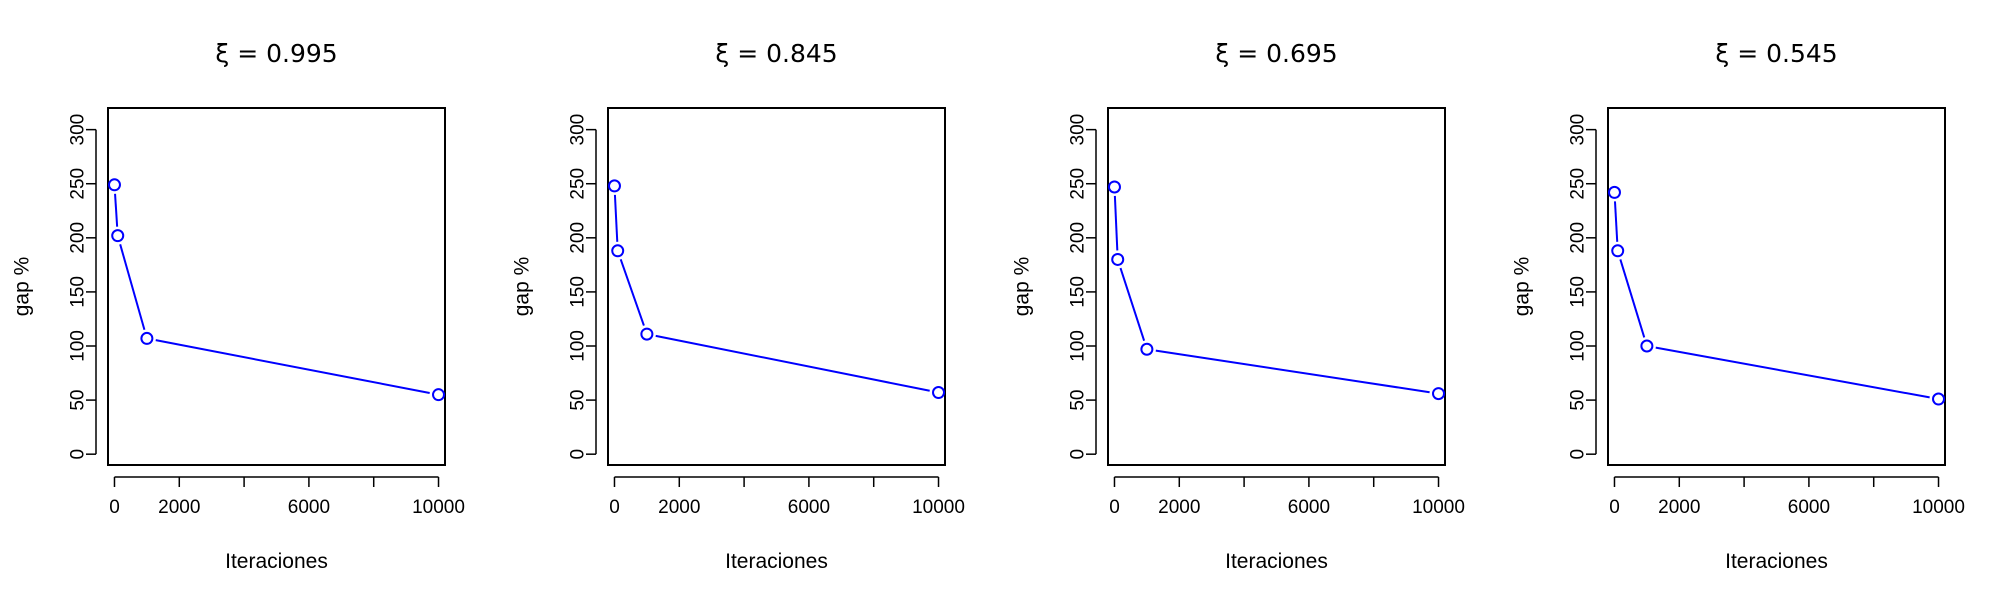 The width and height of the screenshot is (2000, 600). I want to click on chart-title: ξ = 0.695, so click(1276, 53).